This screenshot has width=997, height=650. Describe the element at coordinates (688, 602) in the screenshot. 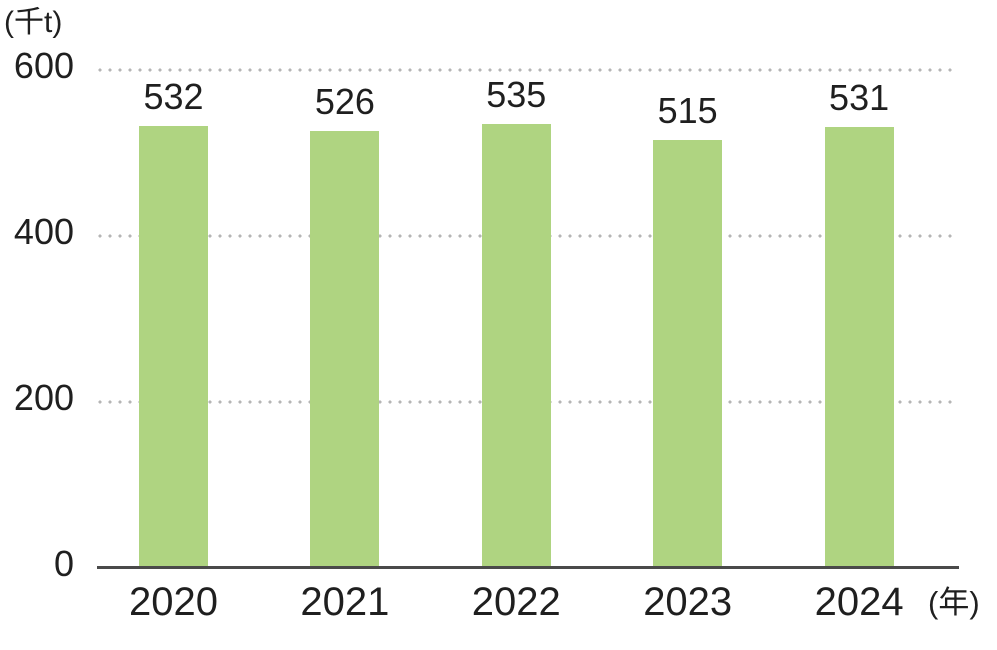

I see `x-tick-label-2023: 2023` at that location.